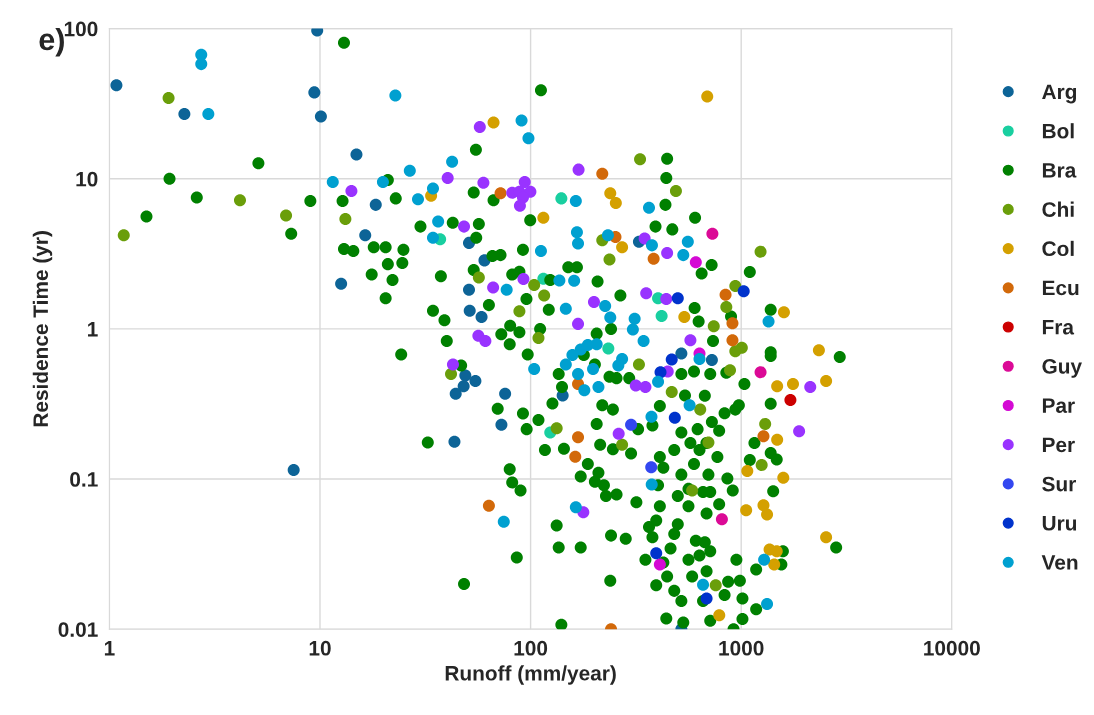  What do you see at coordinates (1060, 288) in the screenshot?
I see `legend-label: Ecu` at bounding box center [1060, 288].